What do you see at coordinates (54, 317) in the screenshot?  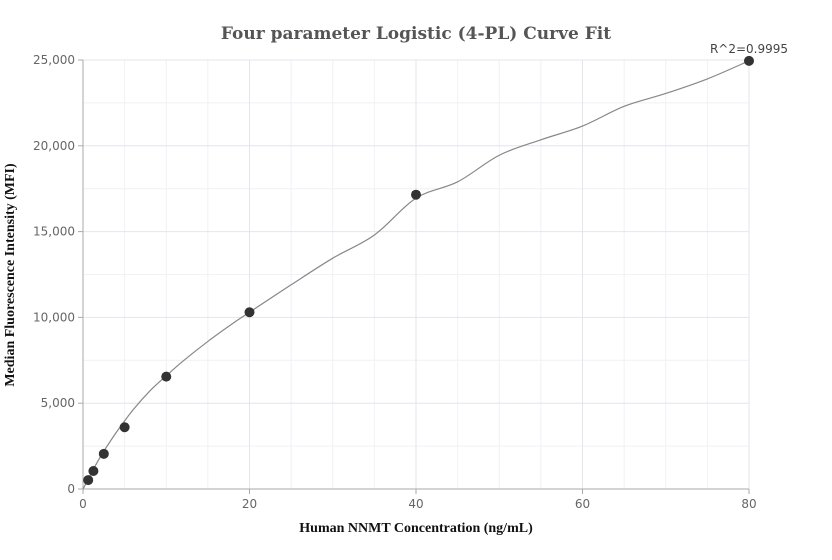 I see `y-tick-label: 10,000` at bounding box center [54, 317].